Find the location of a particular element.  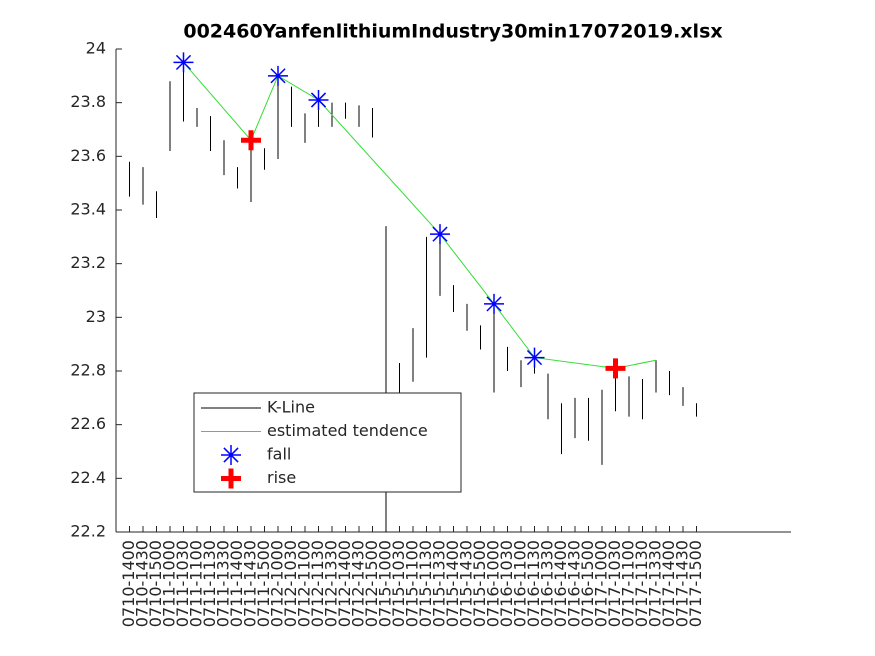

x-tick-label: 0717-1500 is located at coordinates (695, 583).